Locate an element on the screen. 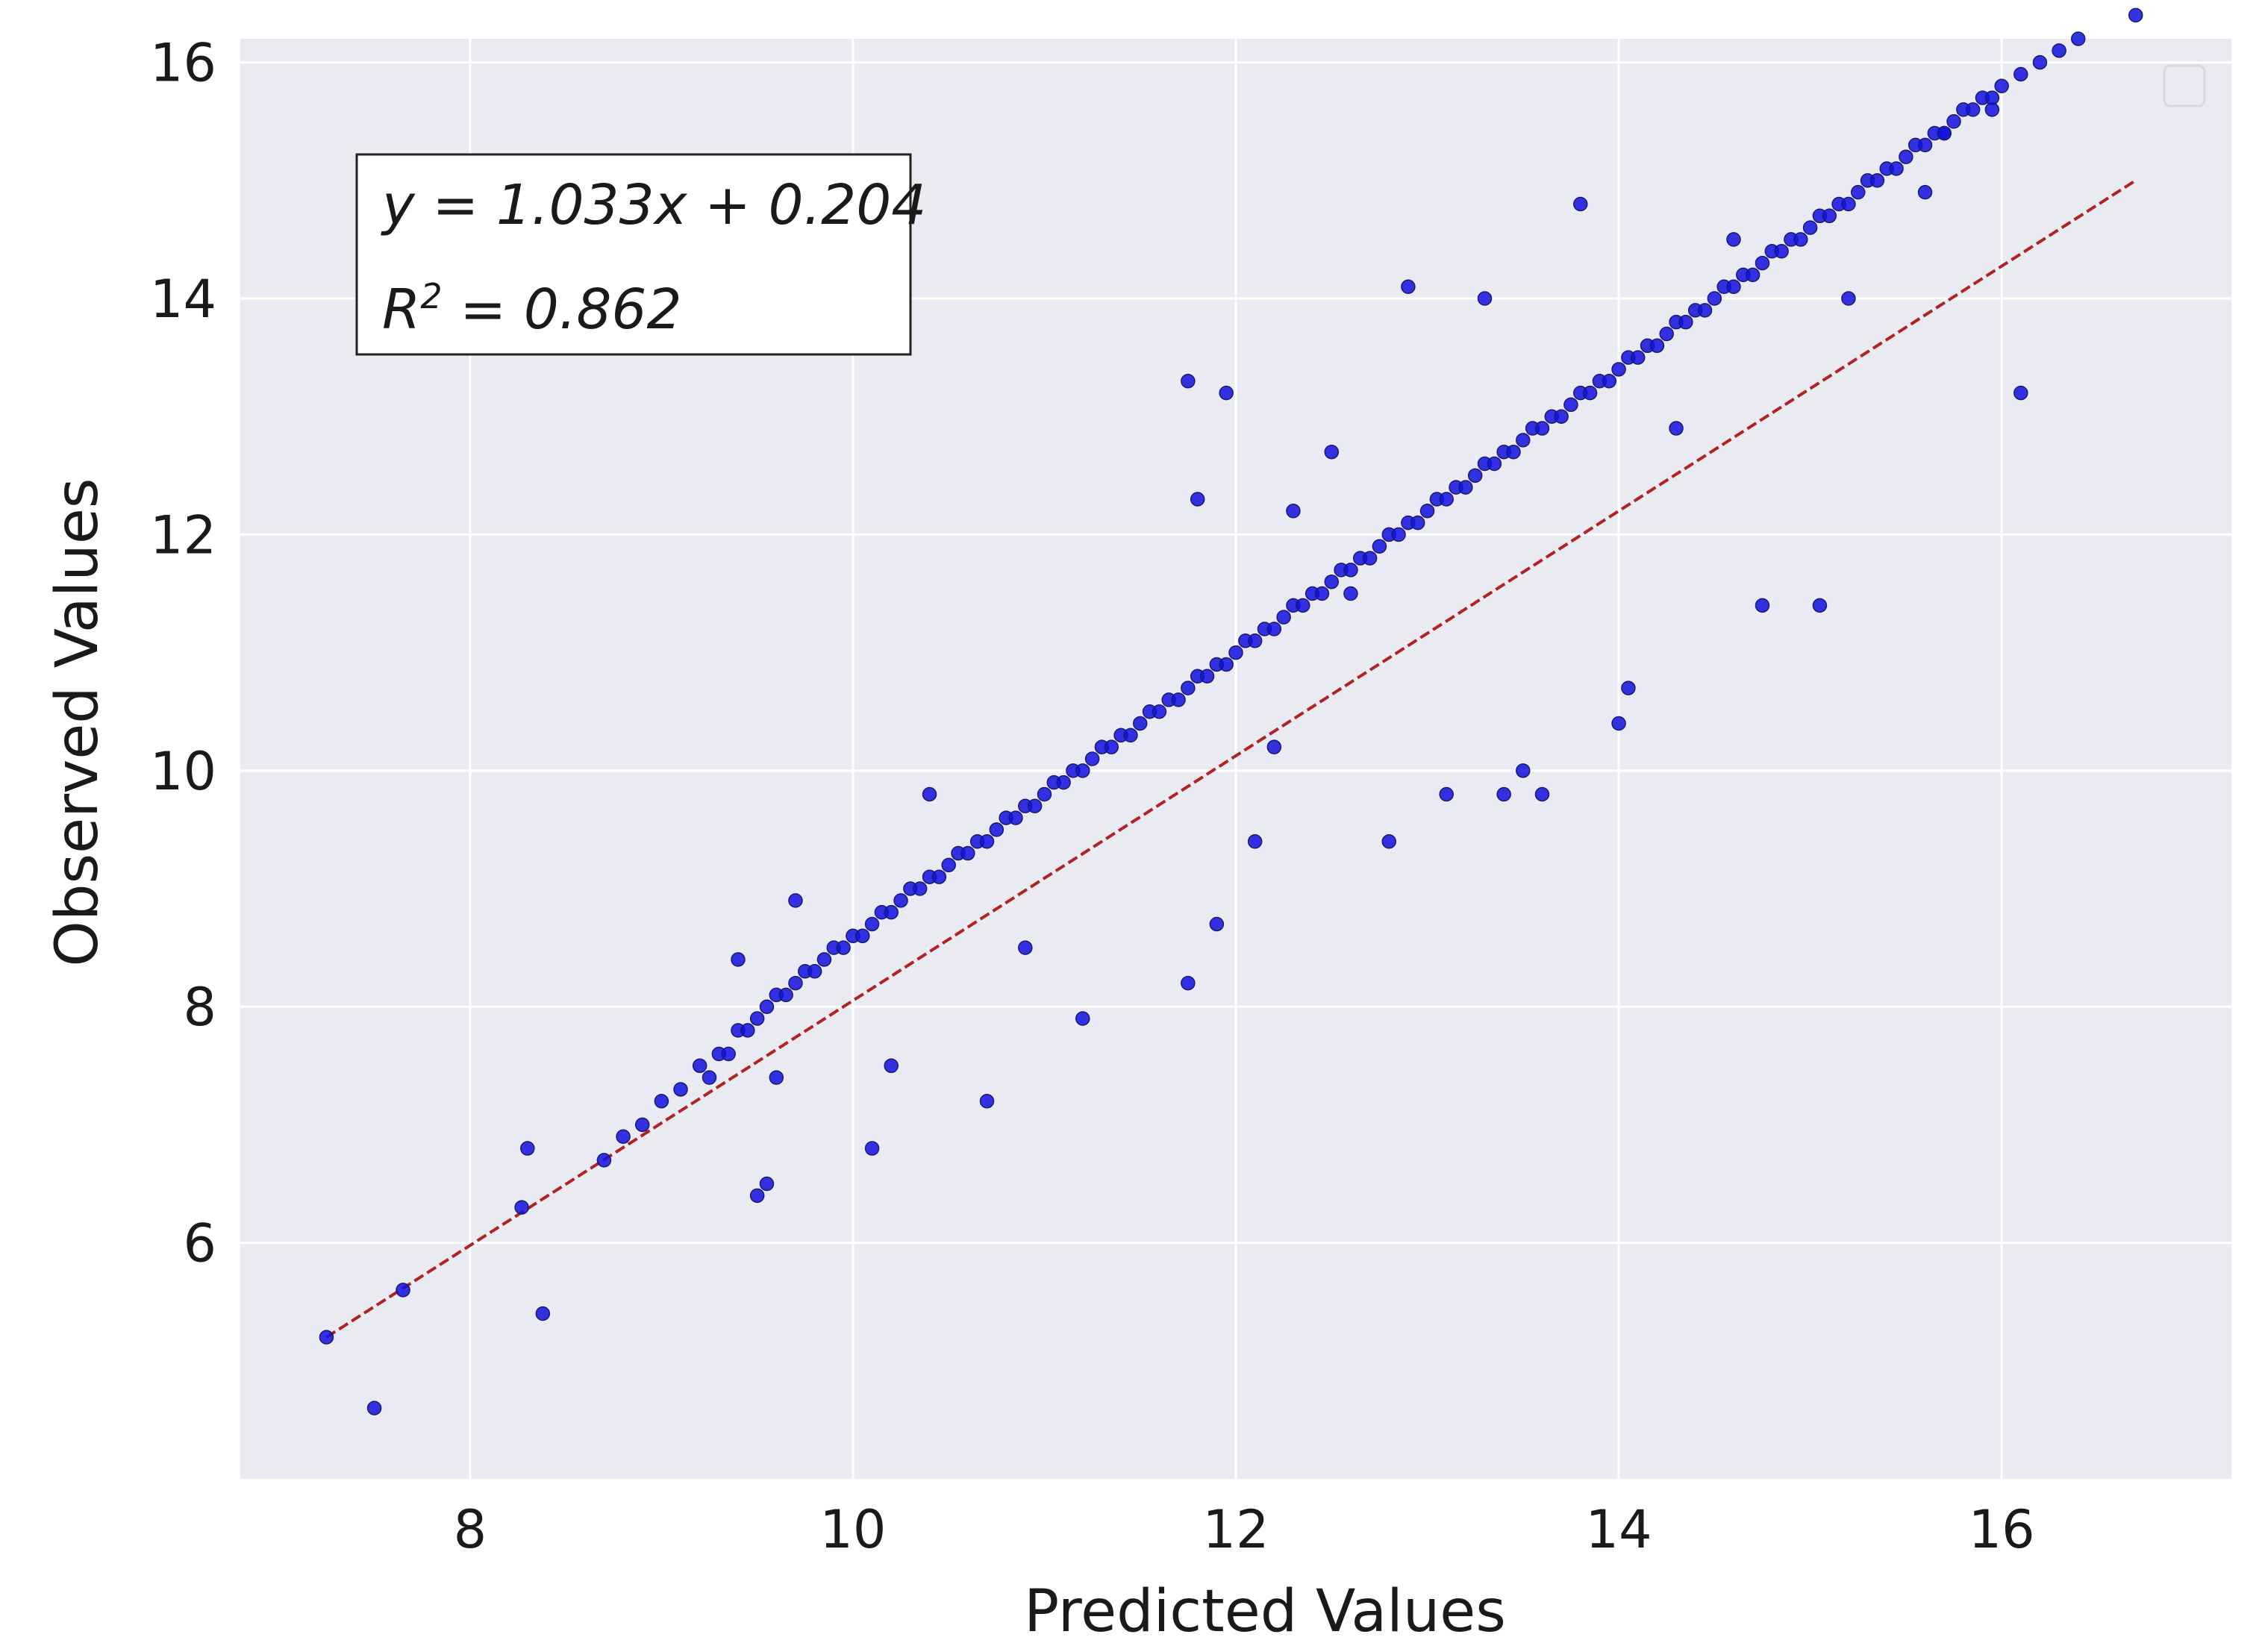 This screenshot has width=2262, height=1652. y-axis-ticks: 6 8 10 12 14 16 is located at coordinates (183, 654).